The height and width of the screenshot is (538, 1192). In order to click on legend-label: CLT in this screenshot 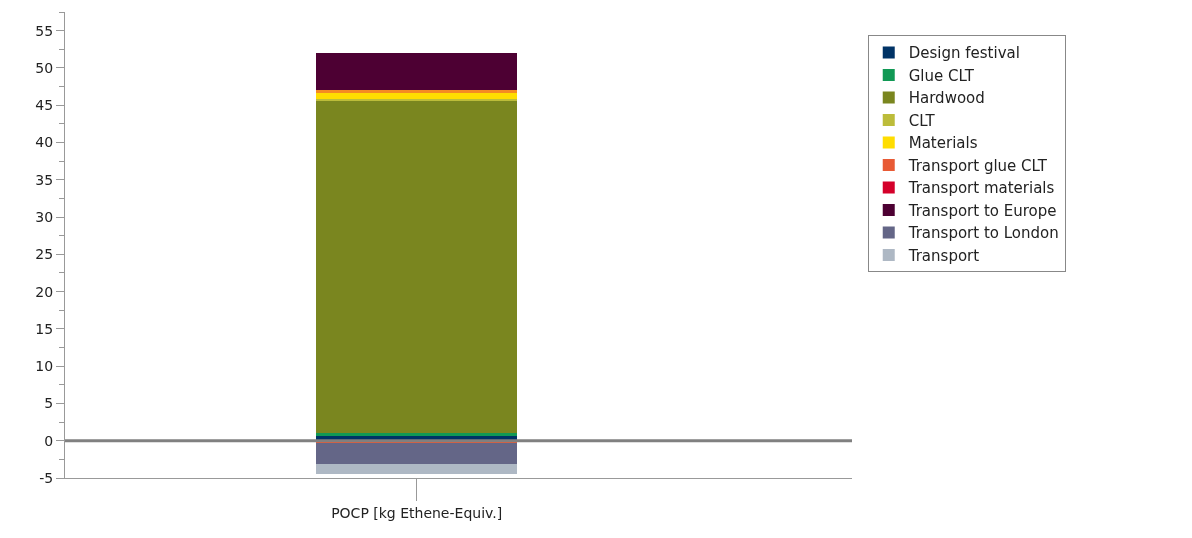, I will do `click(922, 120)`.